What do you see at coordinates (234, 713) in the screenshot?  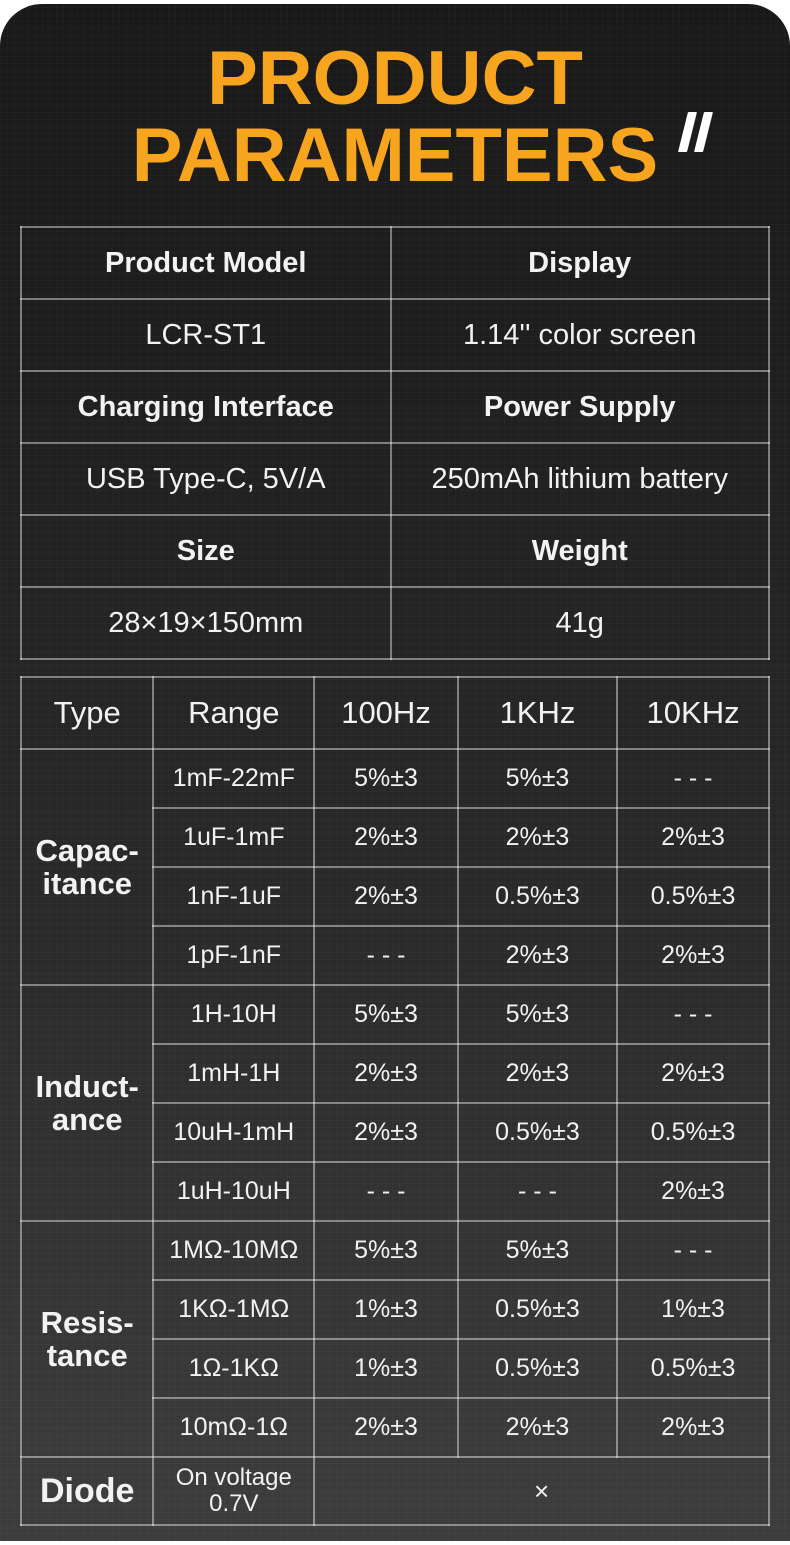 I see `column-header-range: Range` at bounding box center [234, 713].